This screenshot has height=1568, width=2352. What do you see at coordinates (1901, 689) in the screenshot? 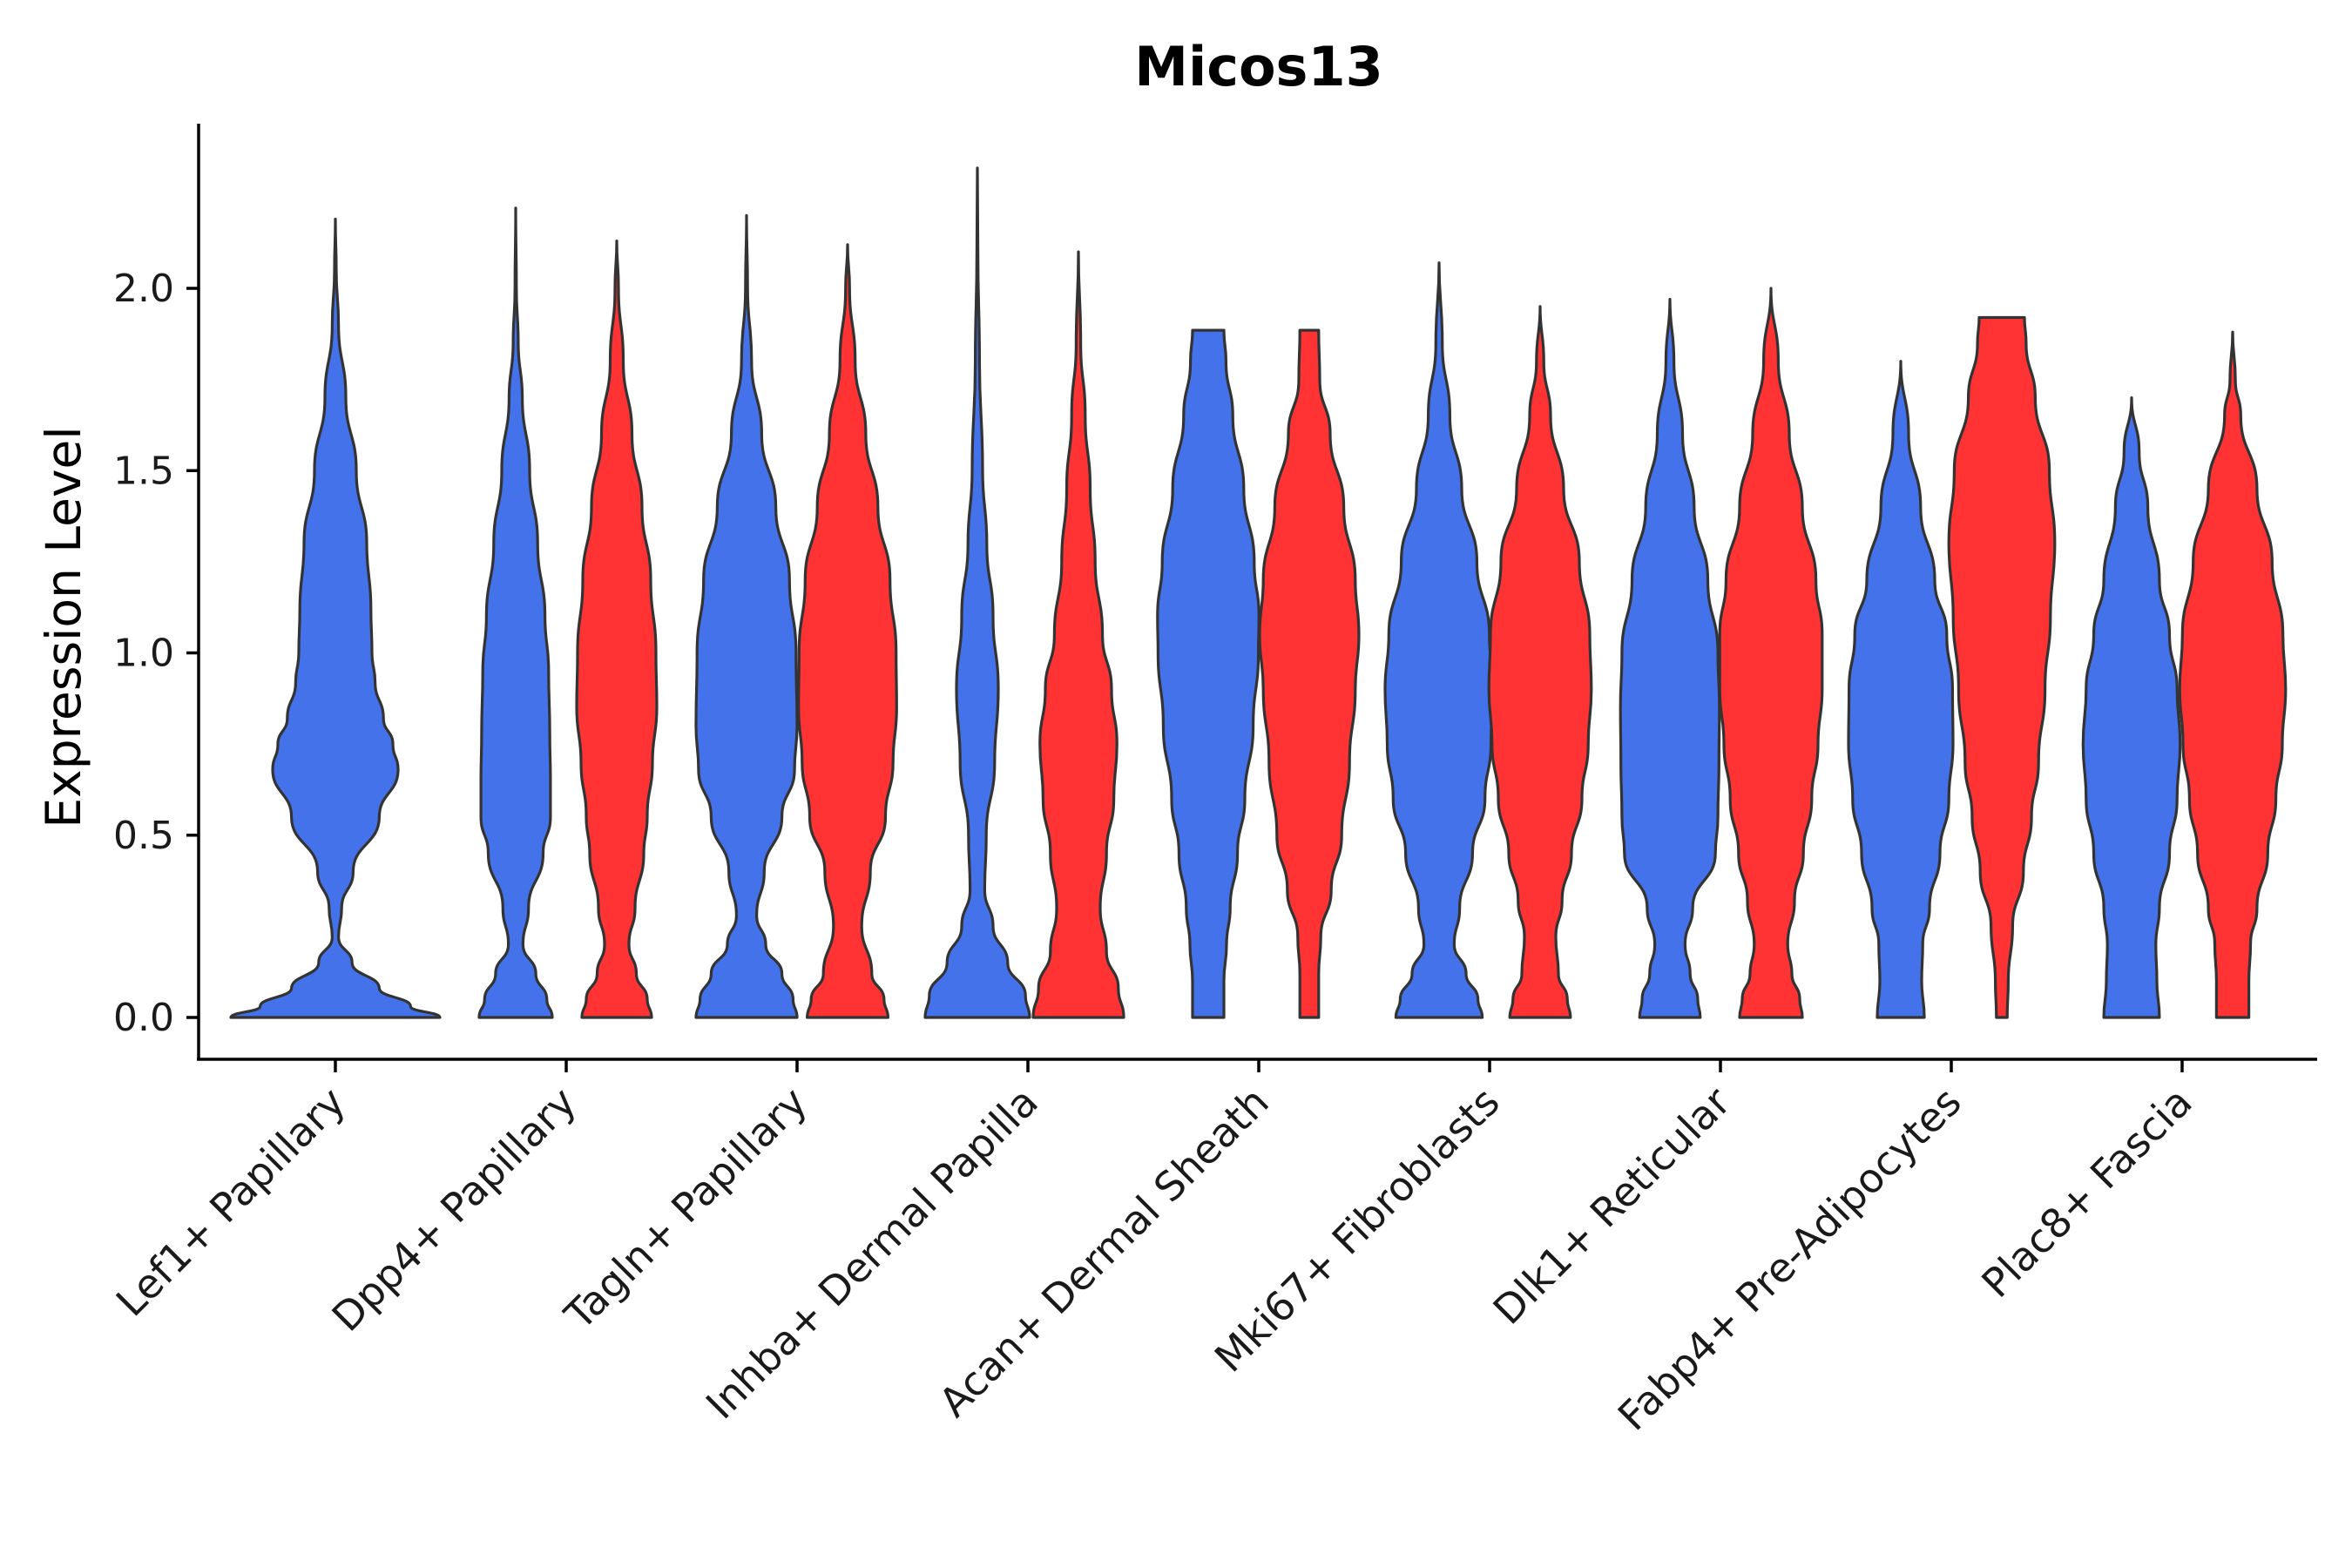
I see `violin-group_a-fabp4-pre-adipocytes` at bounding box center [1901, 689].